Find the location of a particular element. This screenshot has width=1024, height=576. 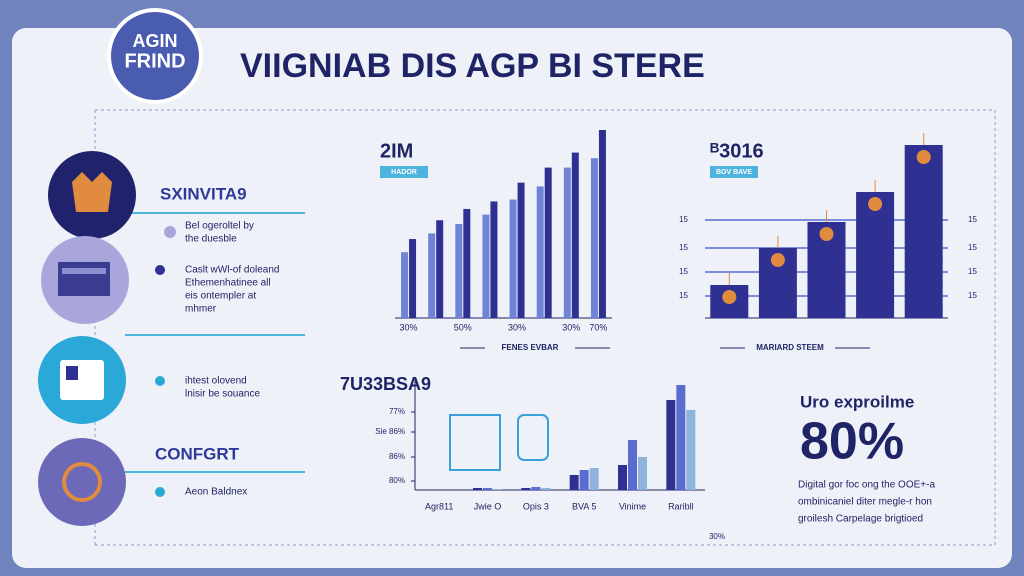

heading: SXINVITA9 is located at coordinates (203, 193).